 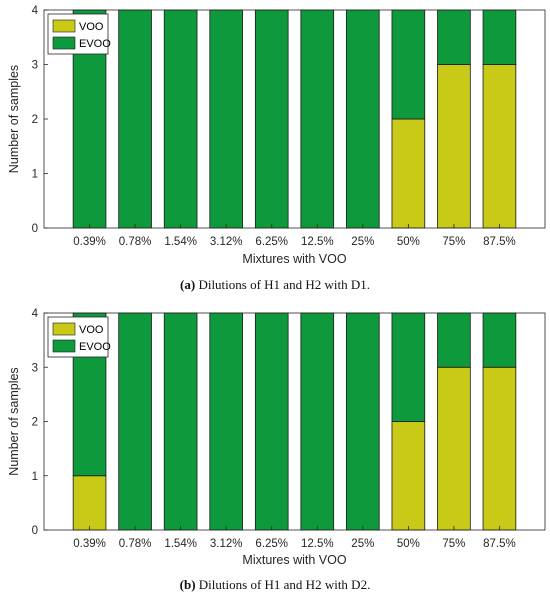 What do you see at coordinates (187, 284) in the screenshot?
I see `caption-tag: (a)` at bounding box center [187, 284].